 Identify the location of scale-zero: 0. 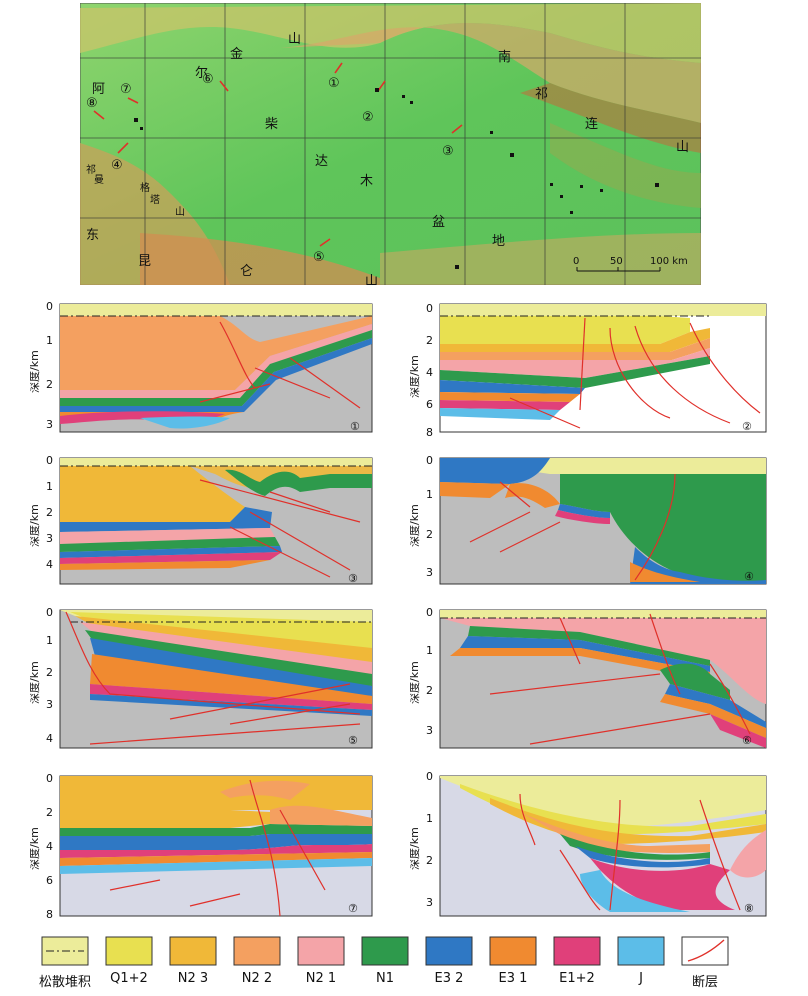
(576, 261).